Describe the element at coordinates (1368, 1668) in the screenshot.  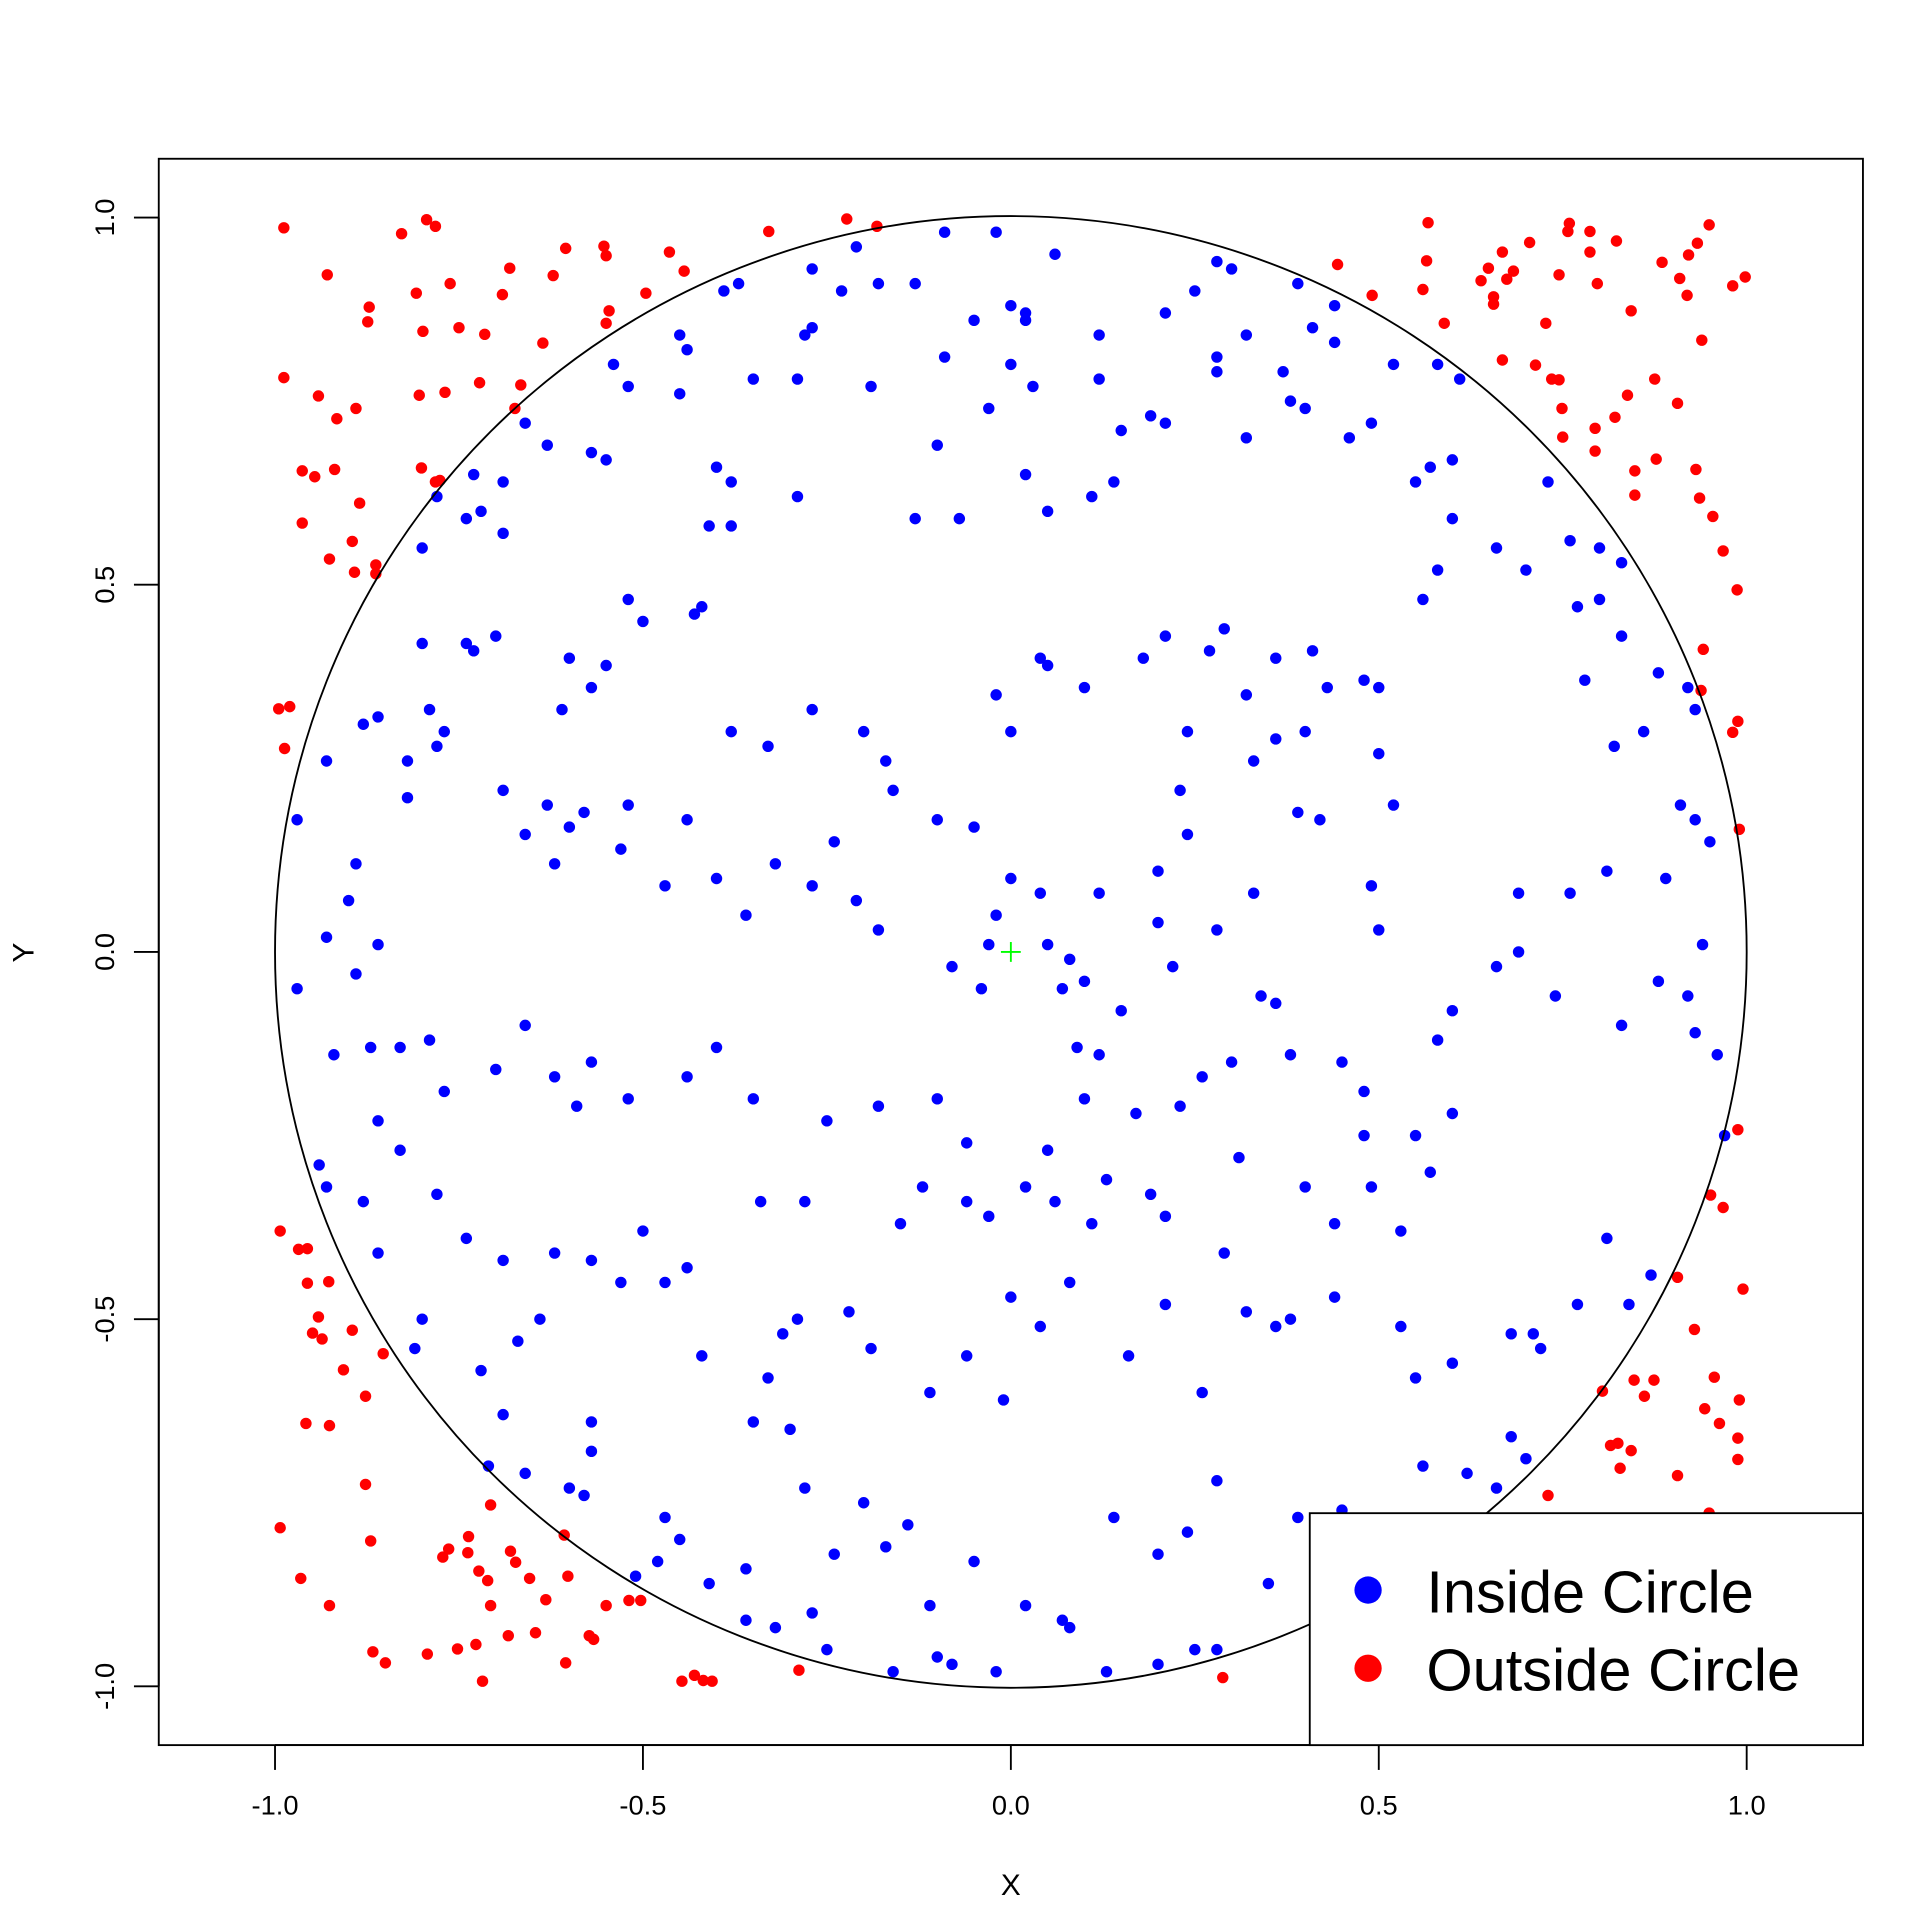
I see `legend-marker-outside` at that location.